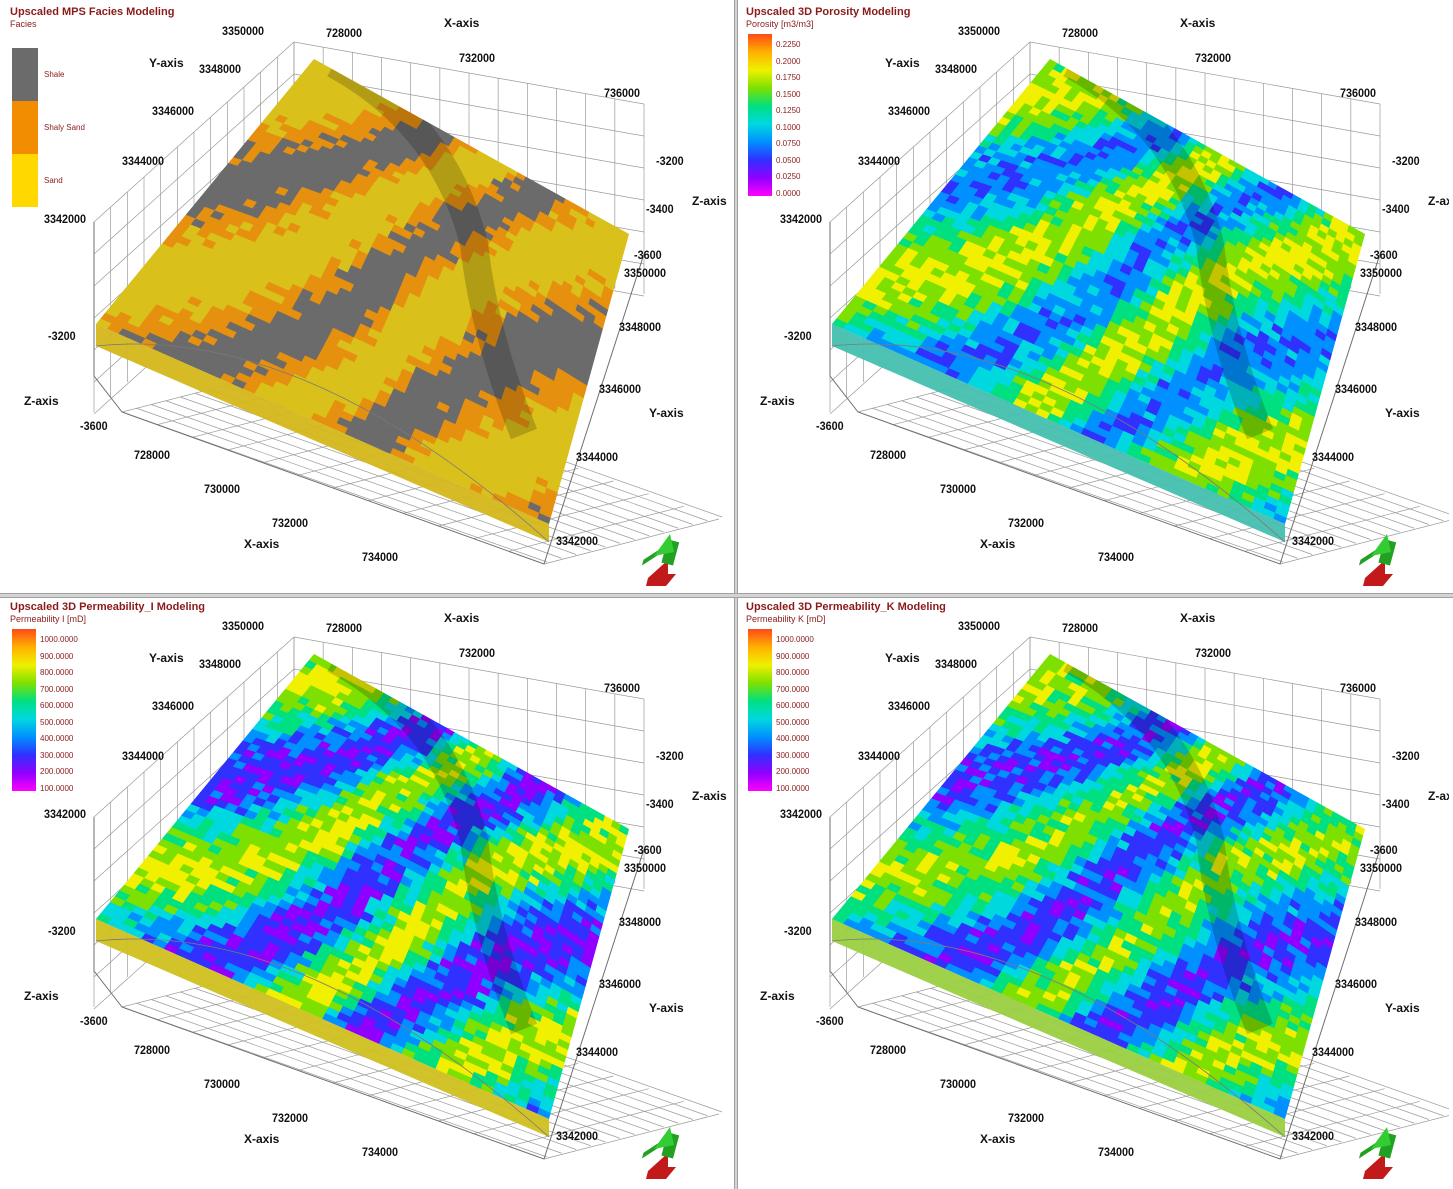  I want to click on panel-subtitle: Permeability K [mD], so click(786, 619).